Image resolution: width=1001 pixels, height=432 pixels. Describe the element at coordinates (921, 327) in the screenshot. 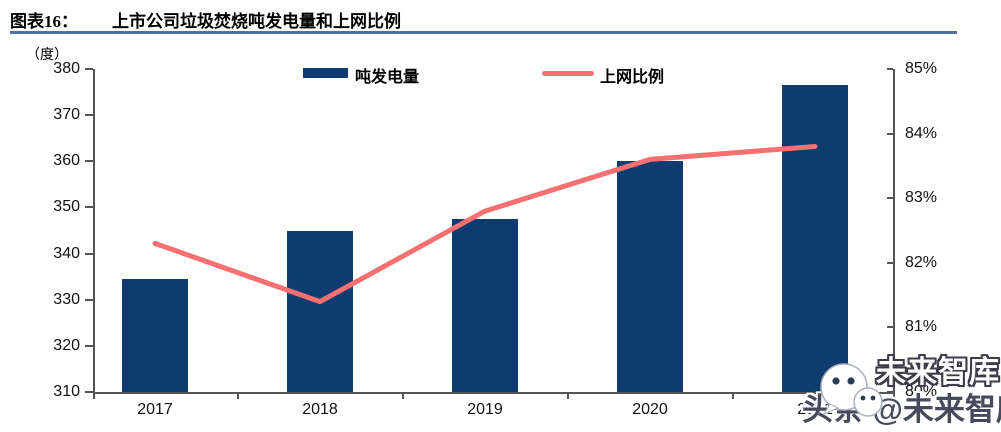

I see `y-axis-right-tick-label: 81%` at that location.